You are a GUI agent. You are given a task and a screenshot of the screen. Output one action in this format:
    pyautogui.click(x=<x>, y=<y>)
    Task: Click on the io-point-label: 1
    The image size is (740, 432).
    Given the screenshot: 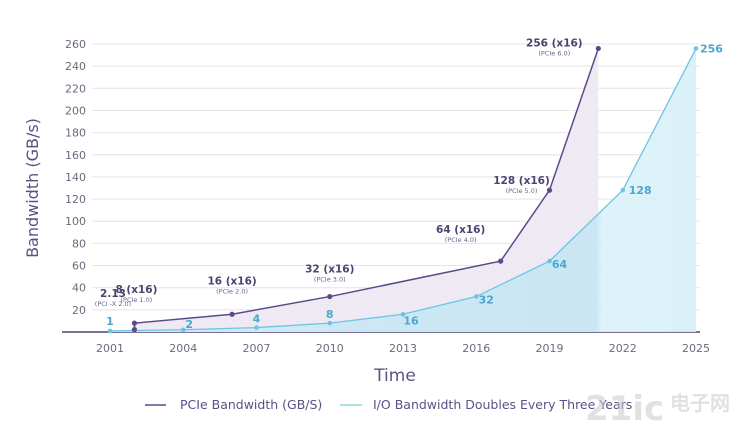 What is the action you would take?
    pyautogui.click(x=110, y=321)
    